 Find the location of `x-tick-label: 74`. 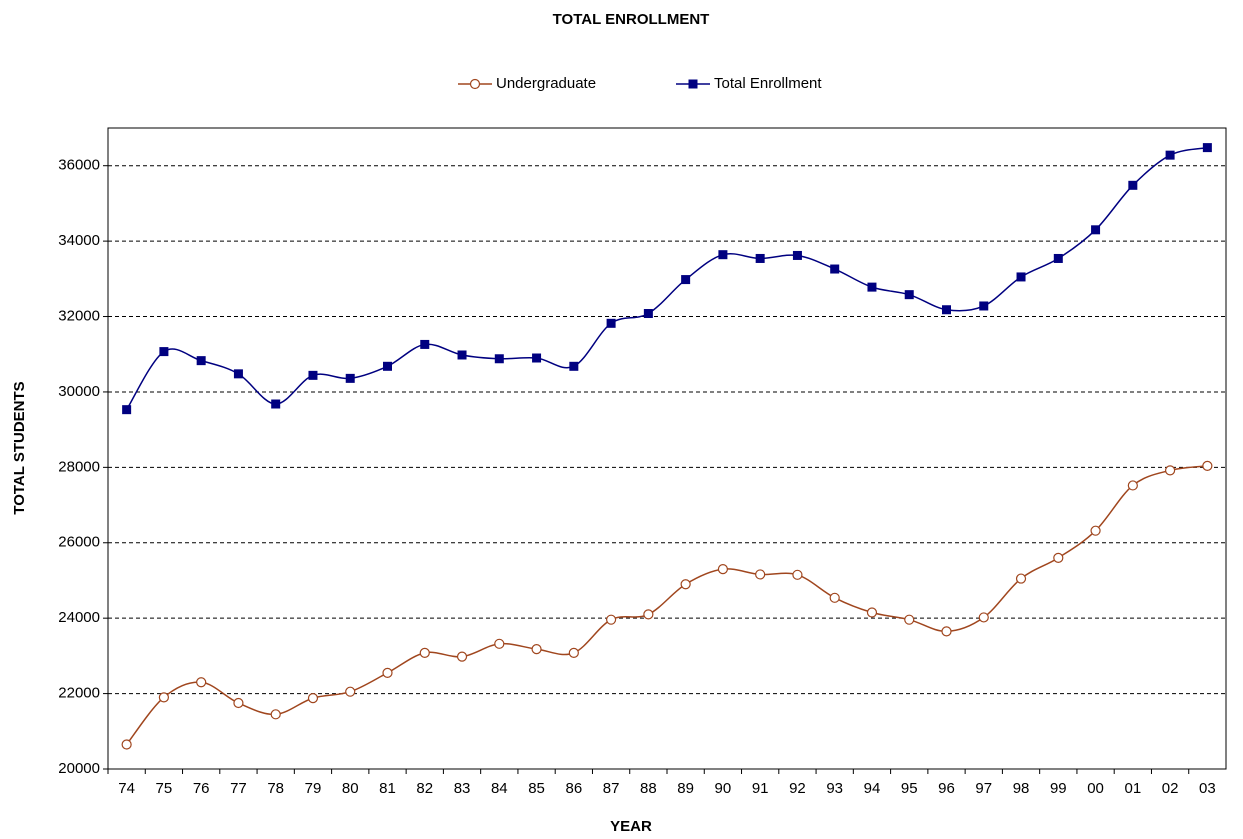

x-tick-label: 74 is located at coordinates (126, 788).